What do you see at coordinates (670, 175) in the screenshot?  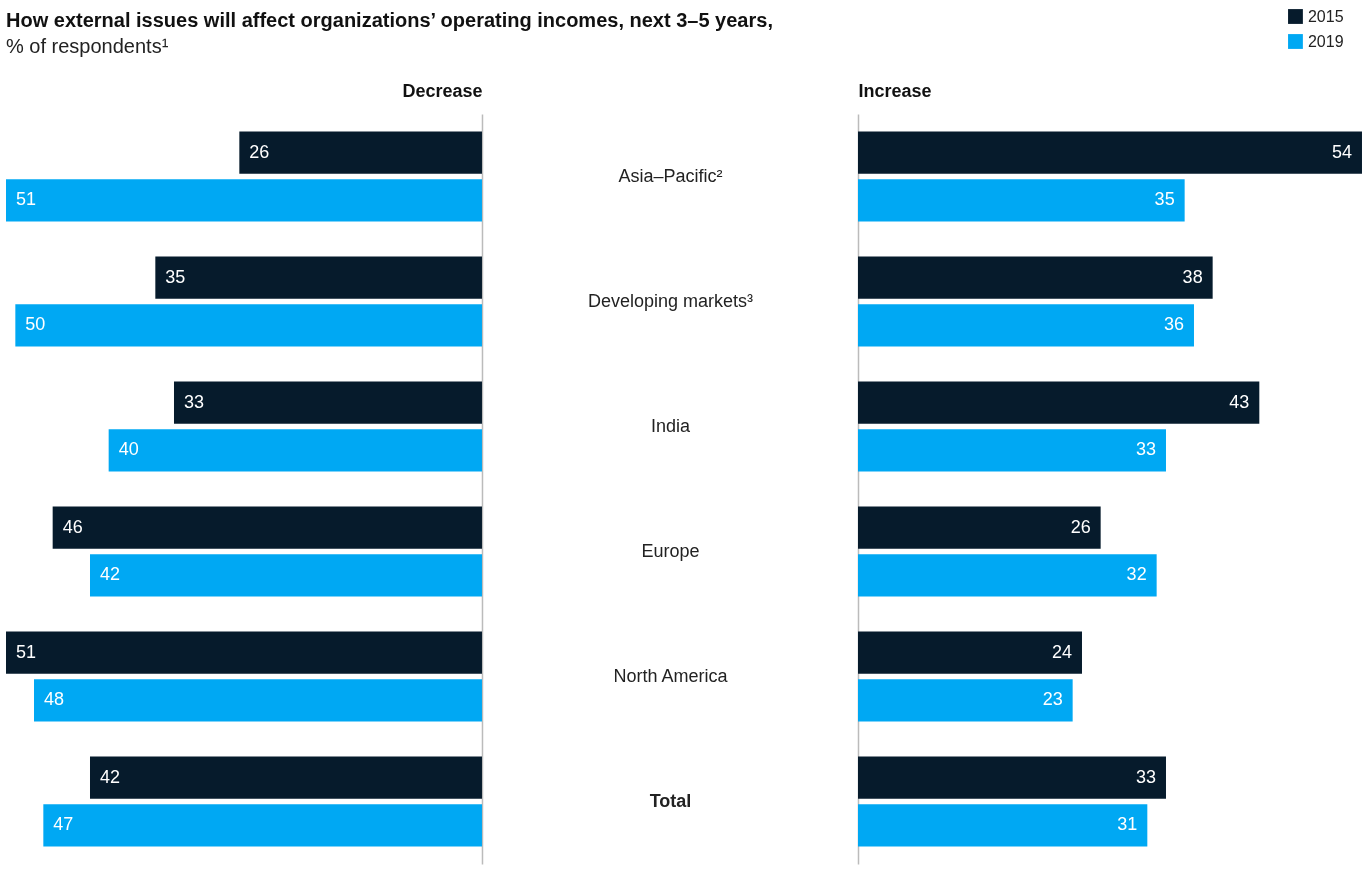 I see `y-tick-label: Asia–Pacific²` at bounding box center [670, 175].